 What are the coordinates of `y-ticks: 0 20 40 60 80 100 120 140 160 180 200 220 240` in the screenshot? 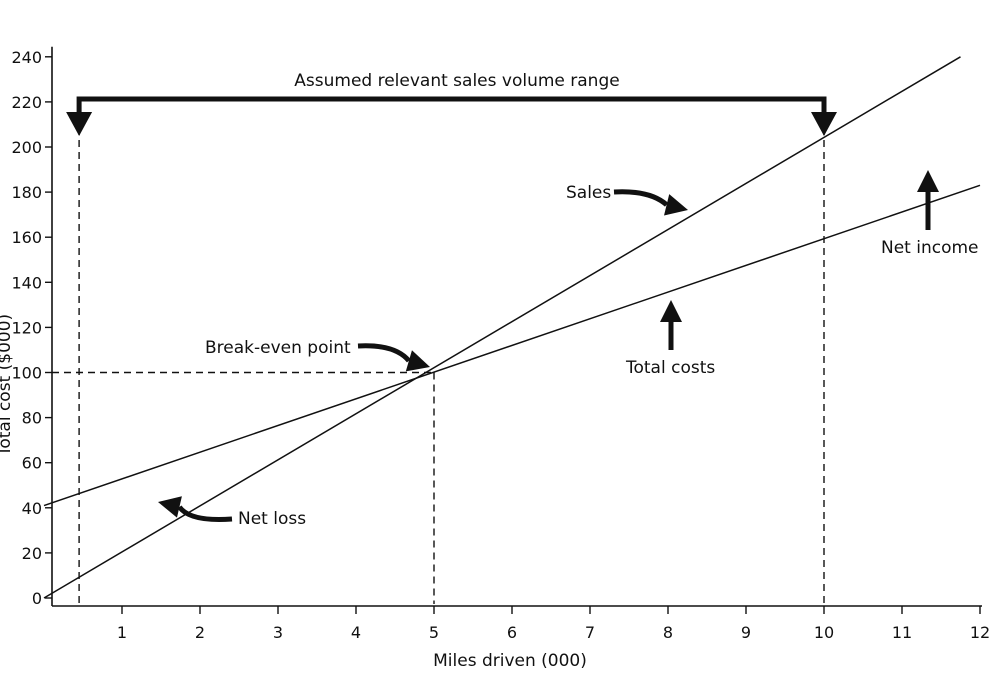 It's located at (31, 328).